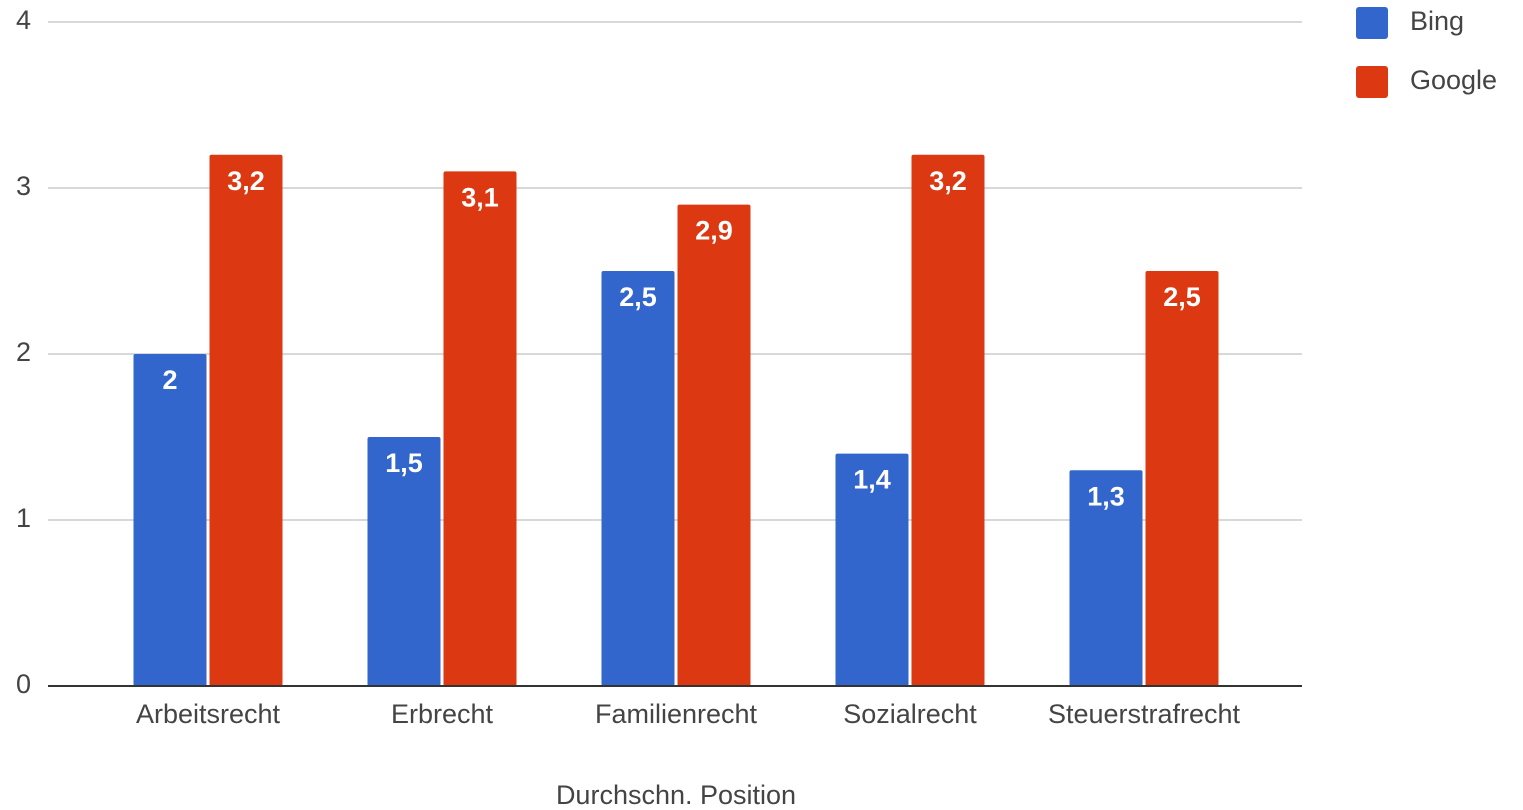 The height and width of the screenshot is (810, 1523). What do you see at coordinates (23, 20) in the screenshot?
I see `y-tick-label: 4` at bounding box center [23, 20].